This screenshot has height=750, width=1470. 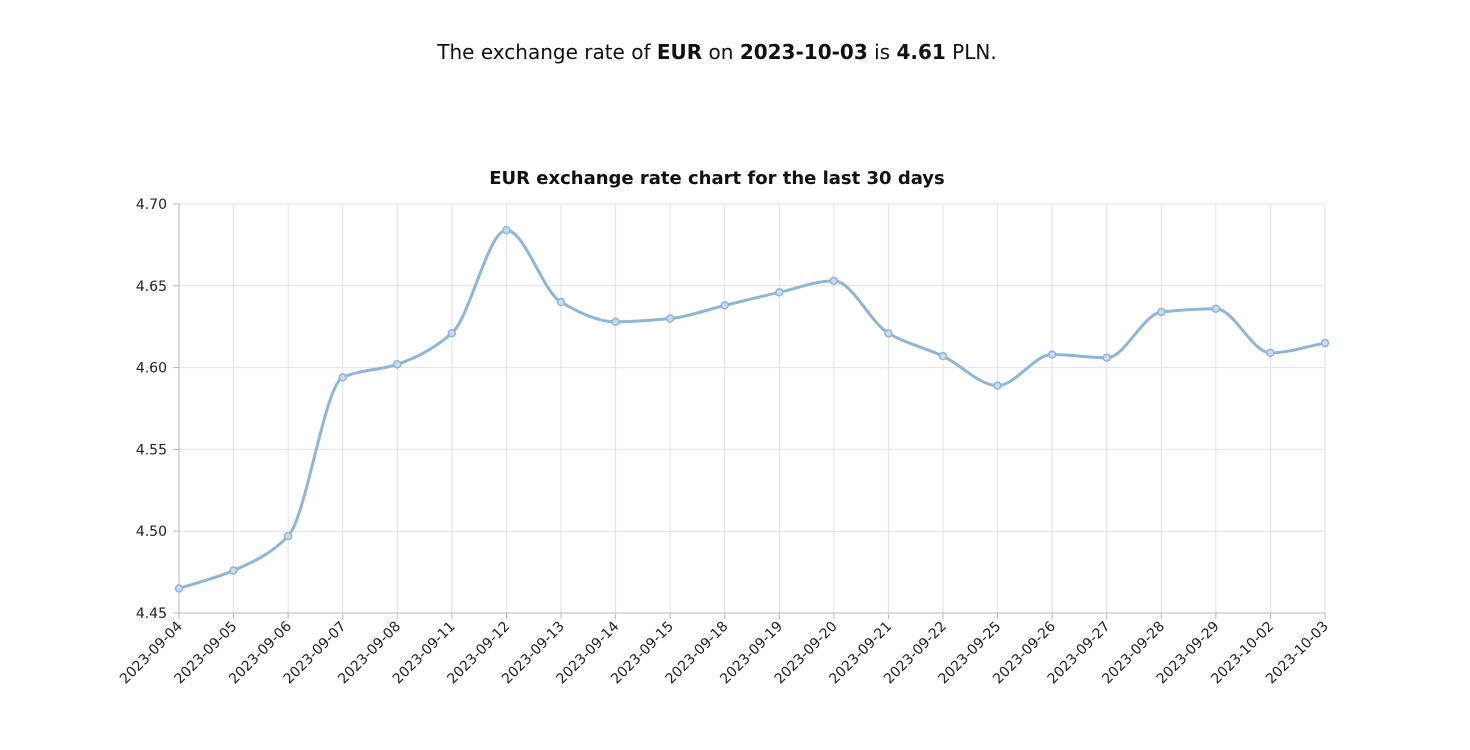 What do you see at coordinates (544, 52) in the screenshot?
I see `headline-prefix: The exchange rate of` at bounding box center [544, 52].